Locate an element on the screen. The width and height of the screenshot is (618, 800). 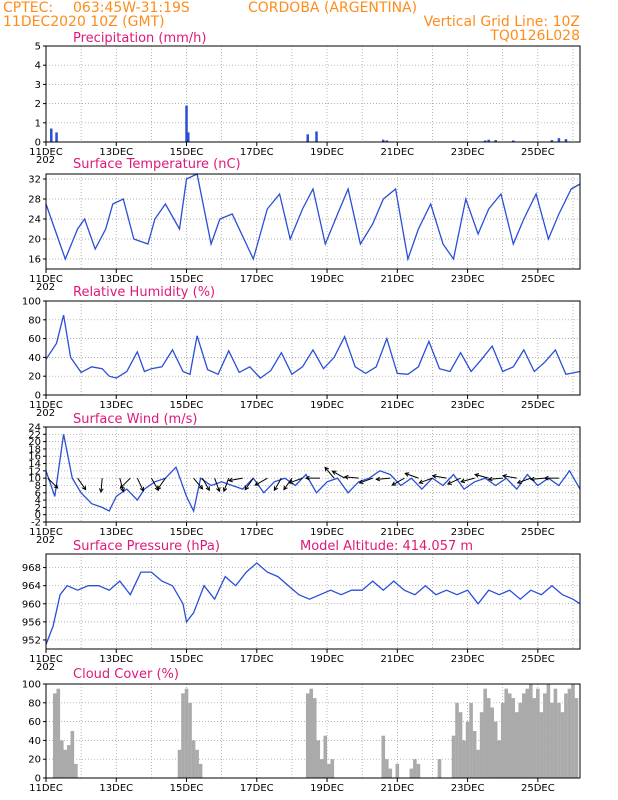
pressure-ytick-label: 952 is located at coordinates (31, 640).